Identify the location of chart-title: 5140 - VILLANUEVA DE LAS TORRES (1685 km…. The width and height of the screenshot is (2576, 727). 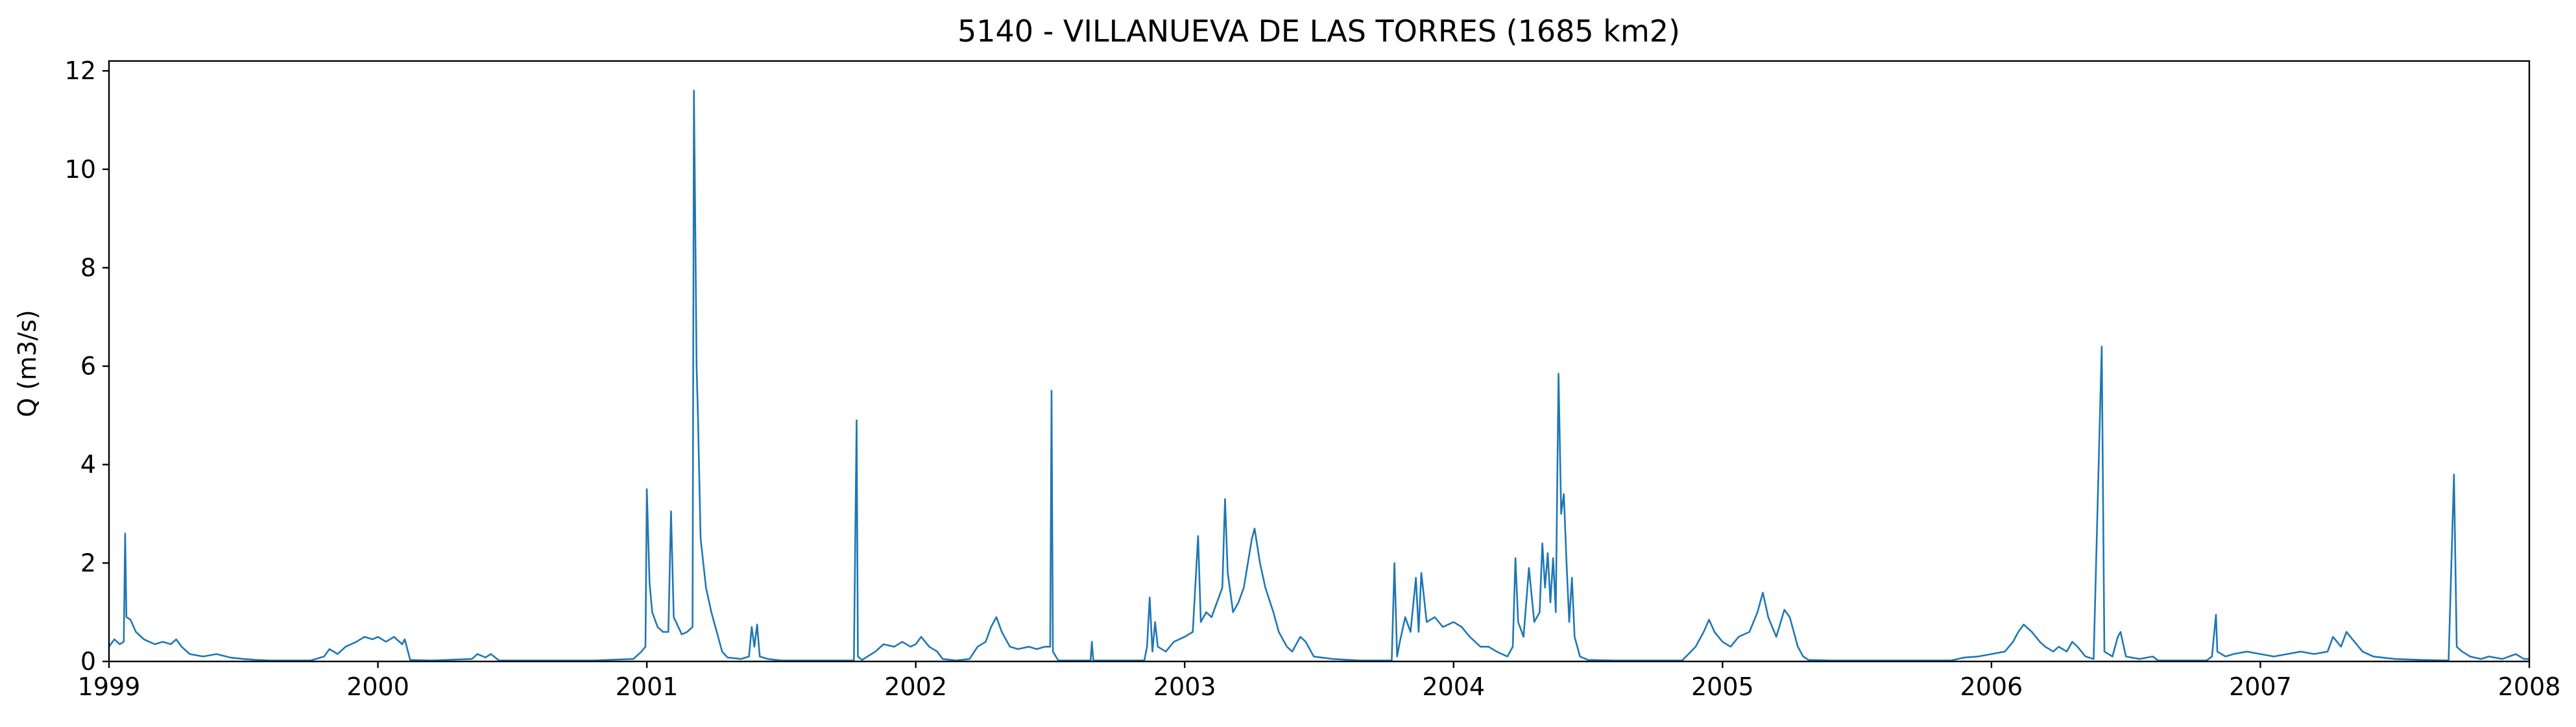
(1318, 31).